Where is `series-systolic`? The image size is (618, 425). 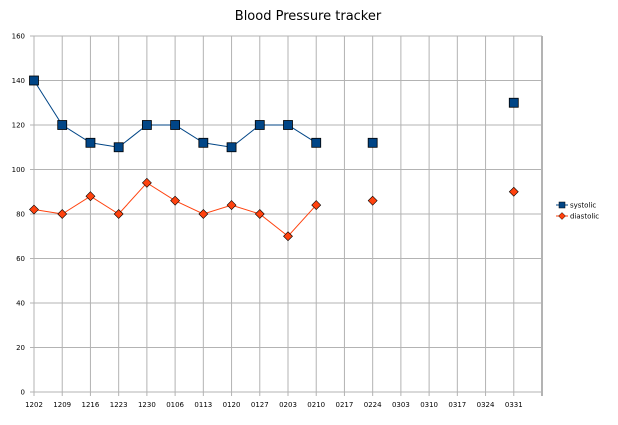 series-systolic is located at coordinates (274, 114).